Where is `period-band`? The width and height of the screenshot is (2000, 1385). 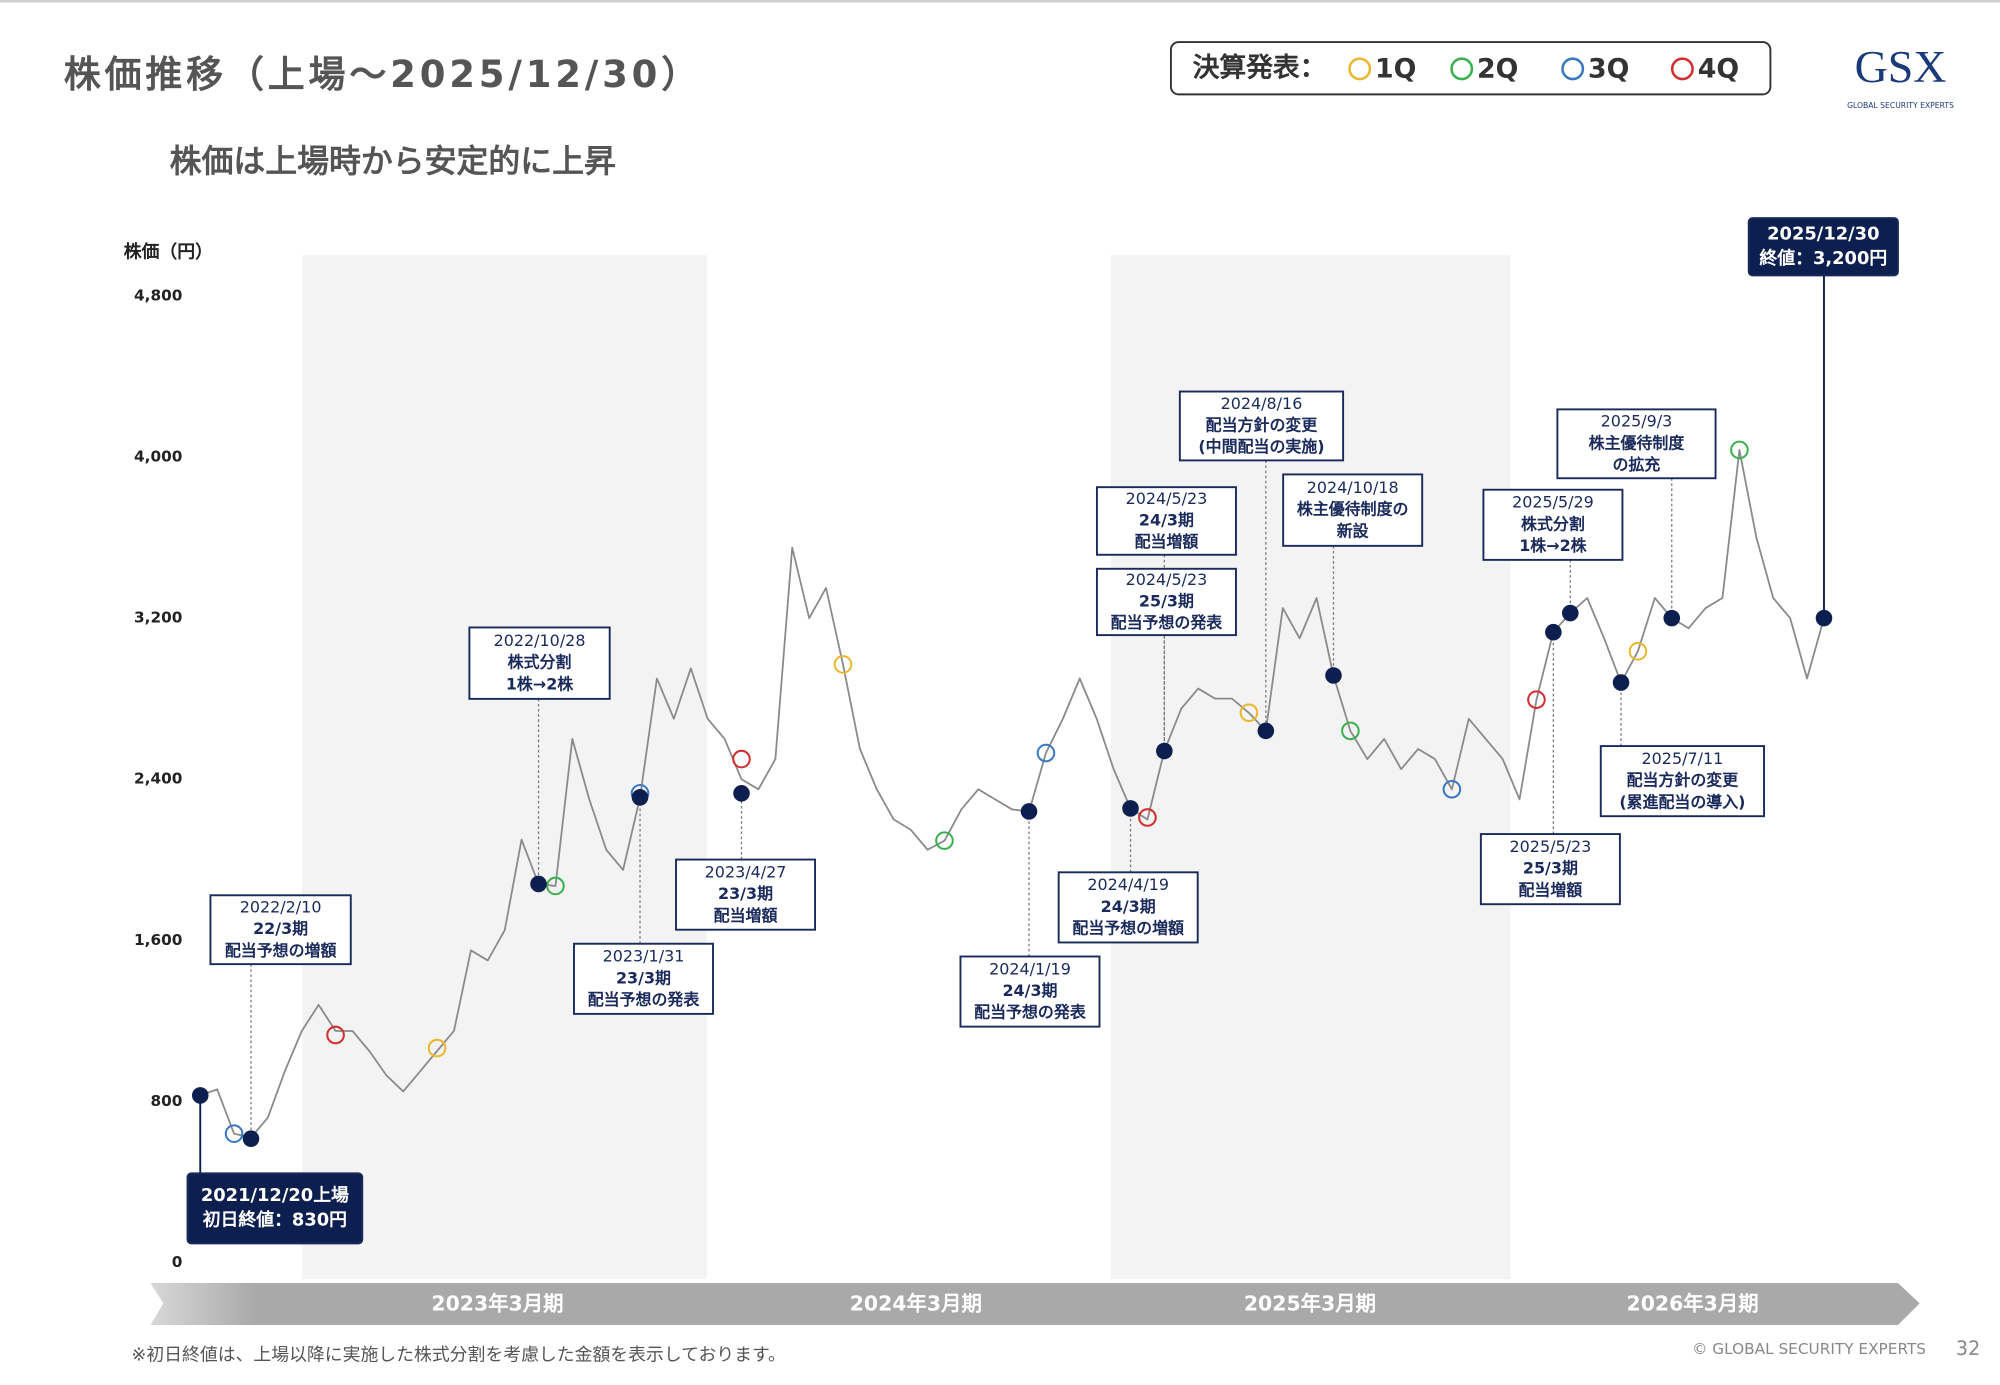
period-band is located at coordinates (504, 767).